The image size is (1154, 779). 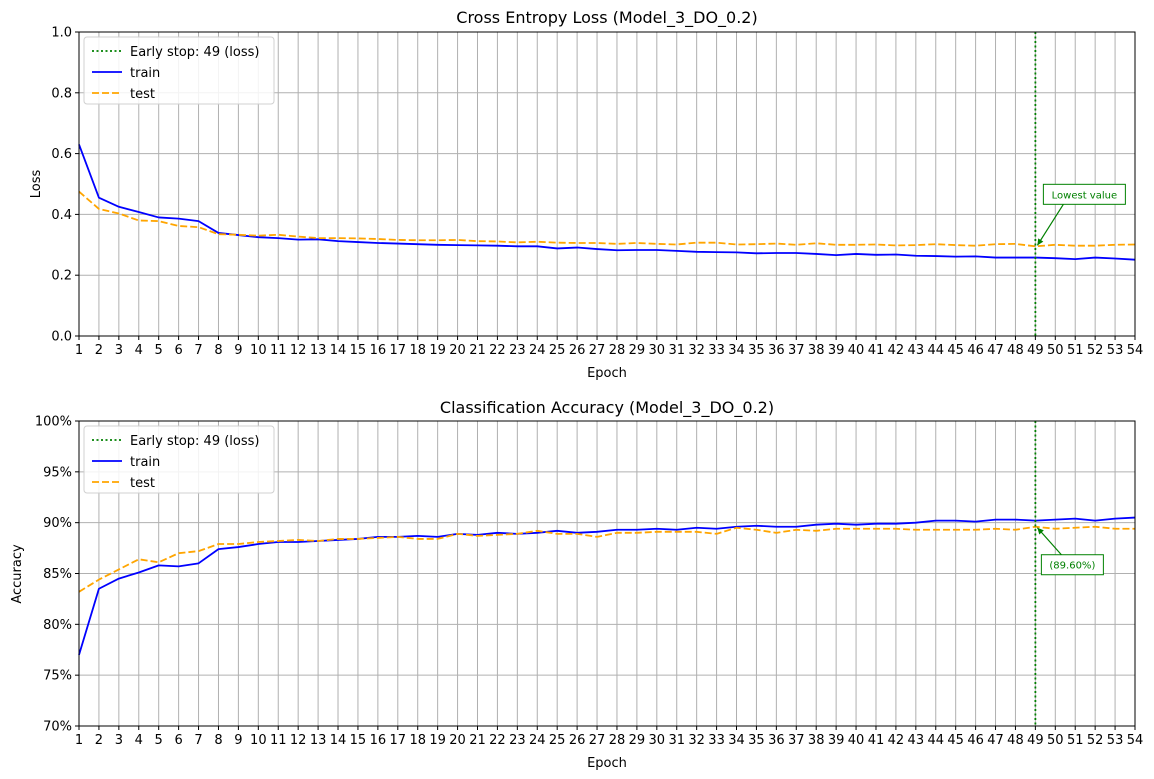 What do you see at coordinates (607, 763) in the screenshot?
I see `accuracy-x-axis-label: Epoch` at bounding box center [607, 763].